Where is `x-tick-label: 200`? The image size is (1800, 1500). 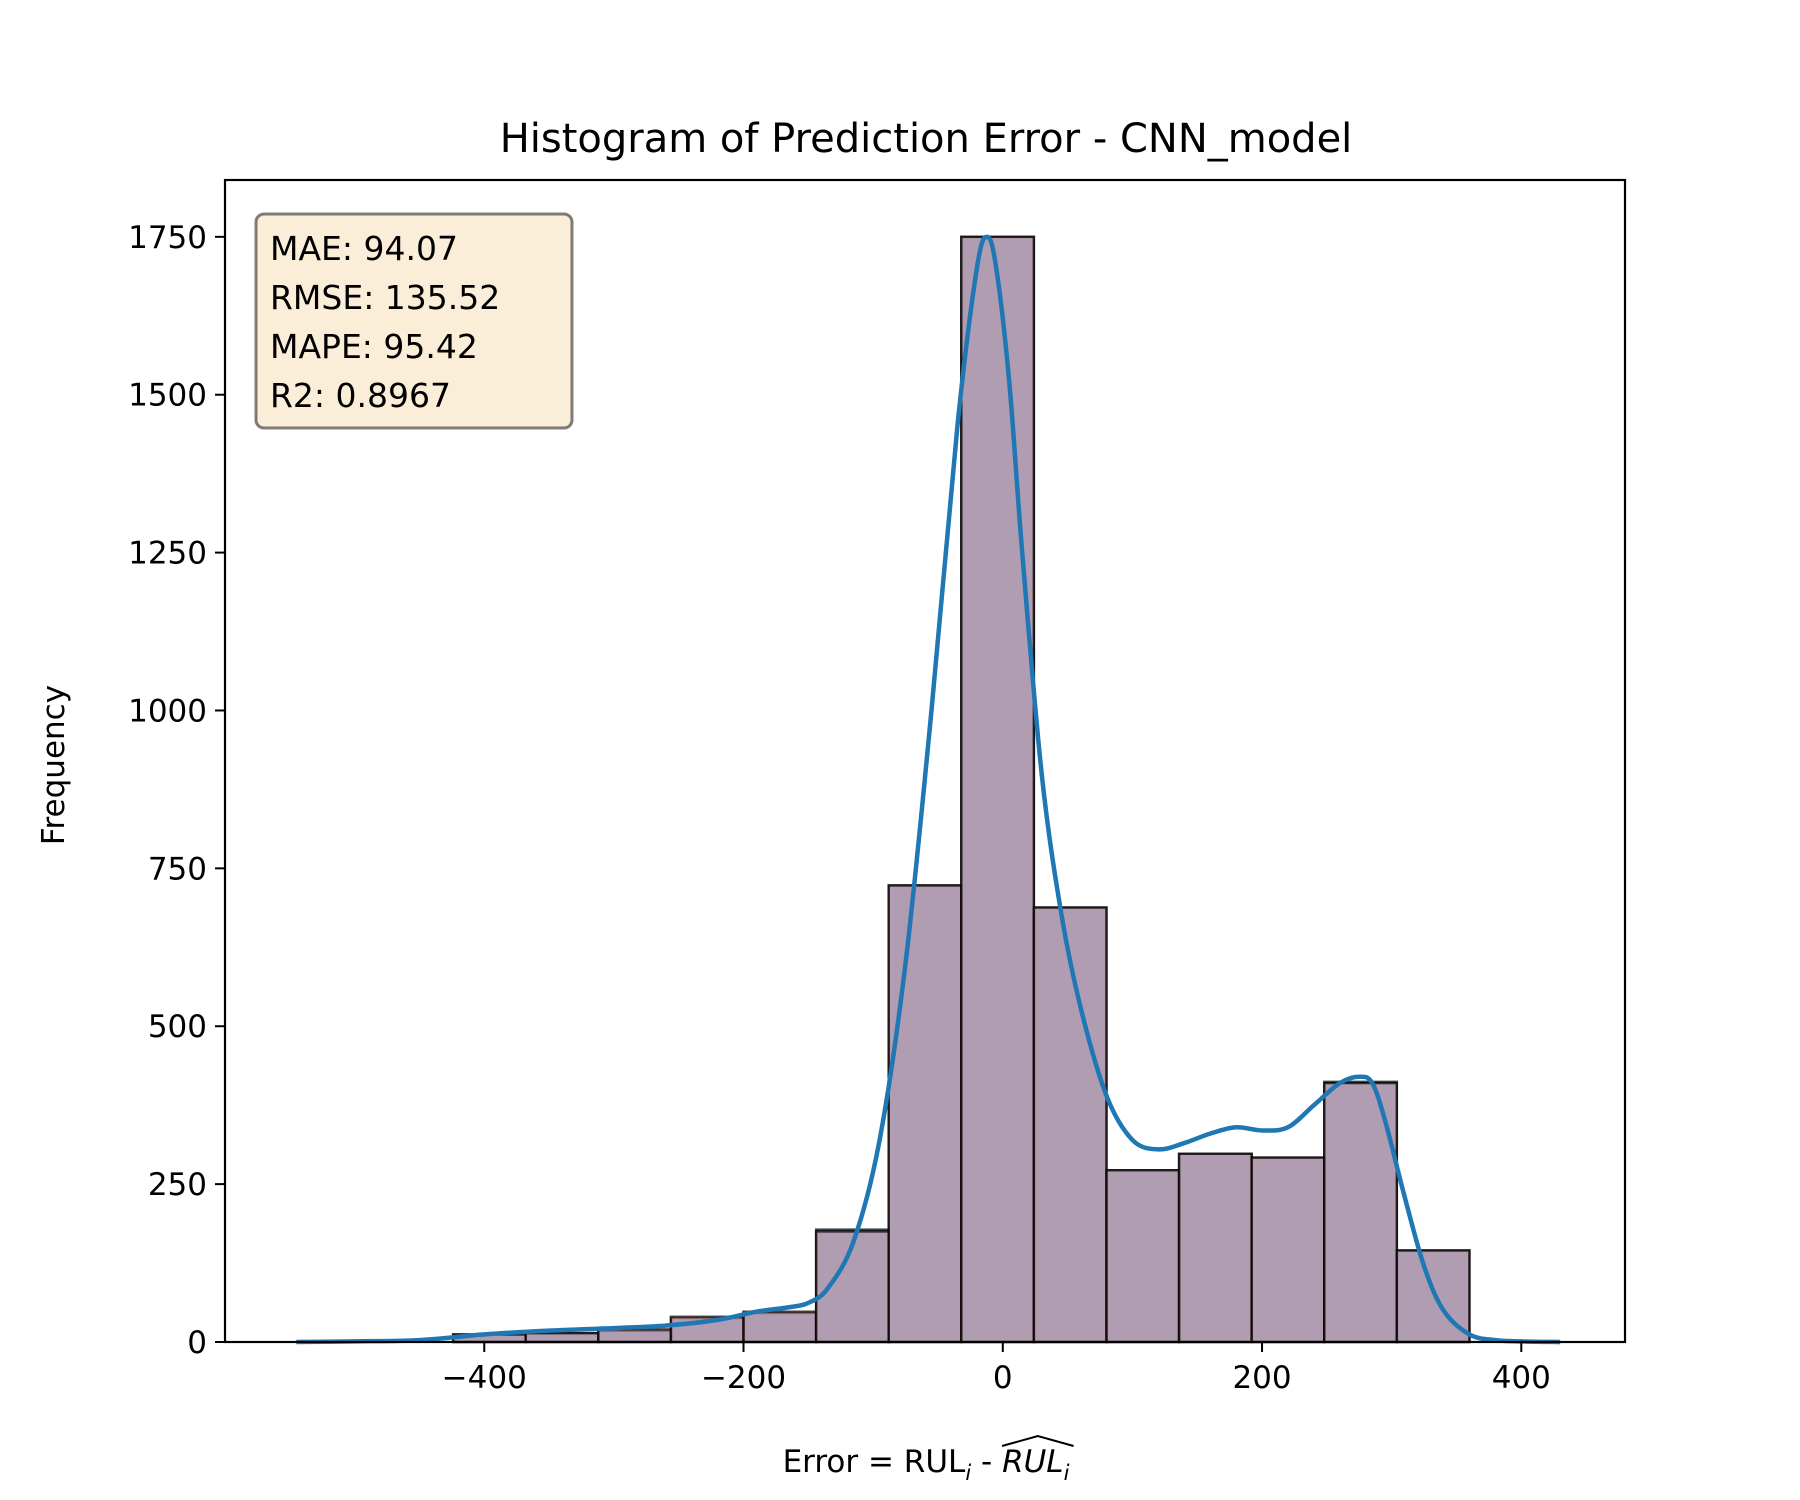
x-tick-label: 200 is located at coordinates (1261, 1378).